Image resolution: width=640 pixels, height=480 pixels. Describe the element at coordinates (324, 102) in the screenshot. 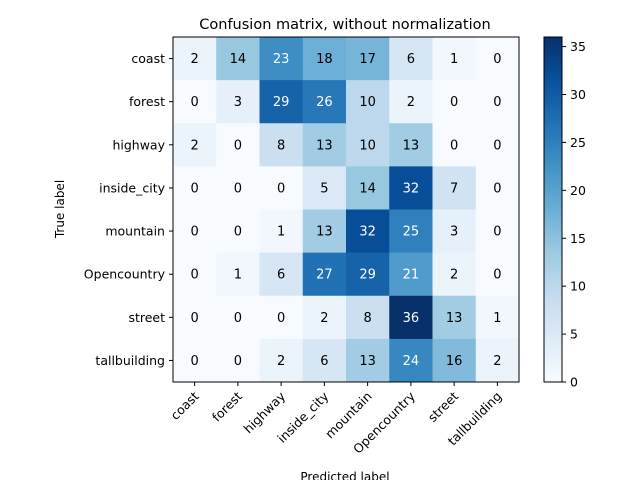

I see `cell-value-label: 26` at that location.